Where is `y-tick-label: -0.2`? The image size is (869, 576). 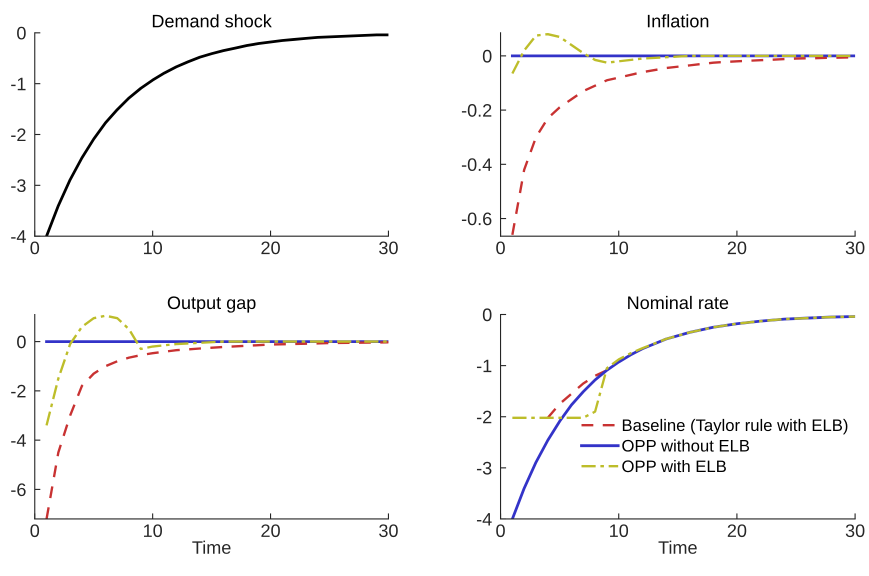 y-tick-label: -0.2 is located at coordinates (477, 110).